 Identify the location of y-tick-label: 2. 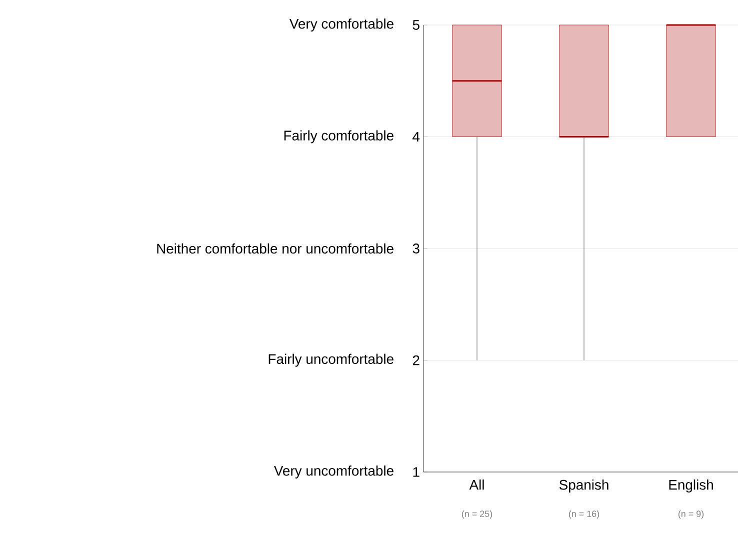
(416, 360).